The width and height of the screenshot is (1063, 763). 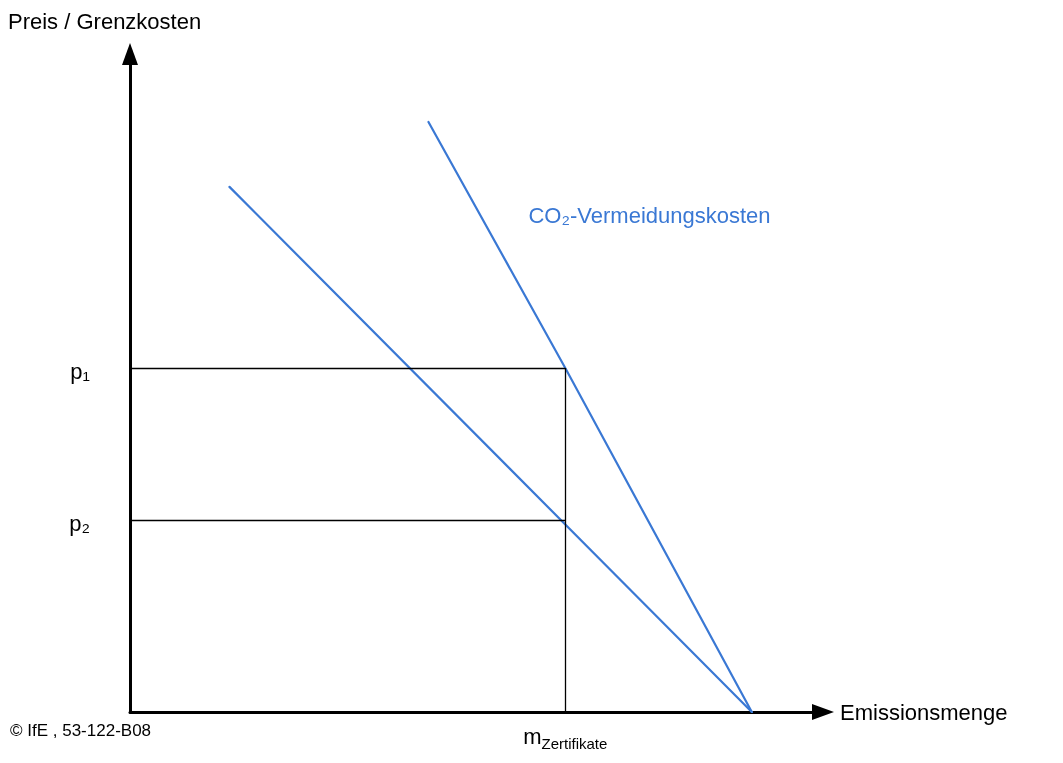 I want to click on y-axis-title: Preis / Grenzkosten, so click(x=105, y=21).